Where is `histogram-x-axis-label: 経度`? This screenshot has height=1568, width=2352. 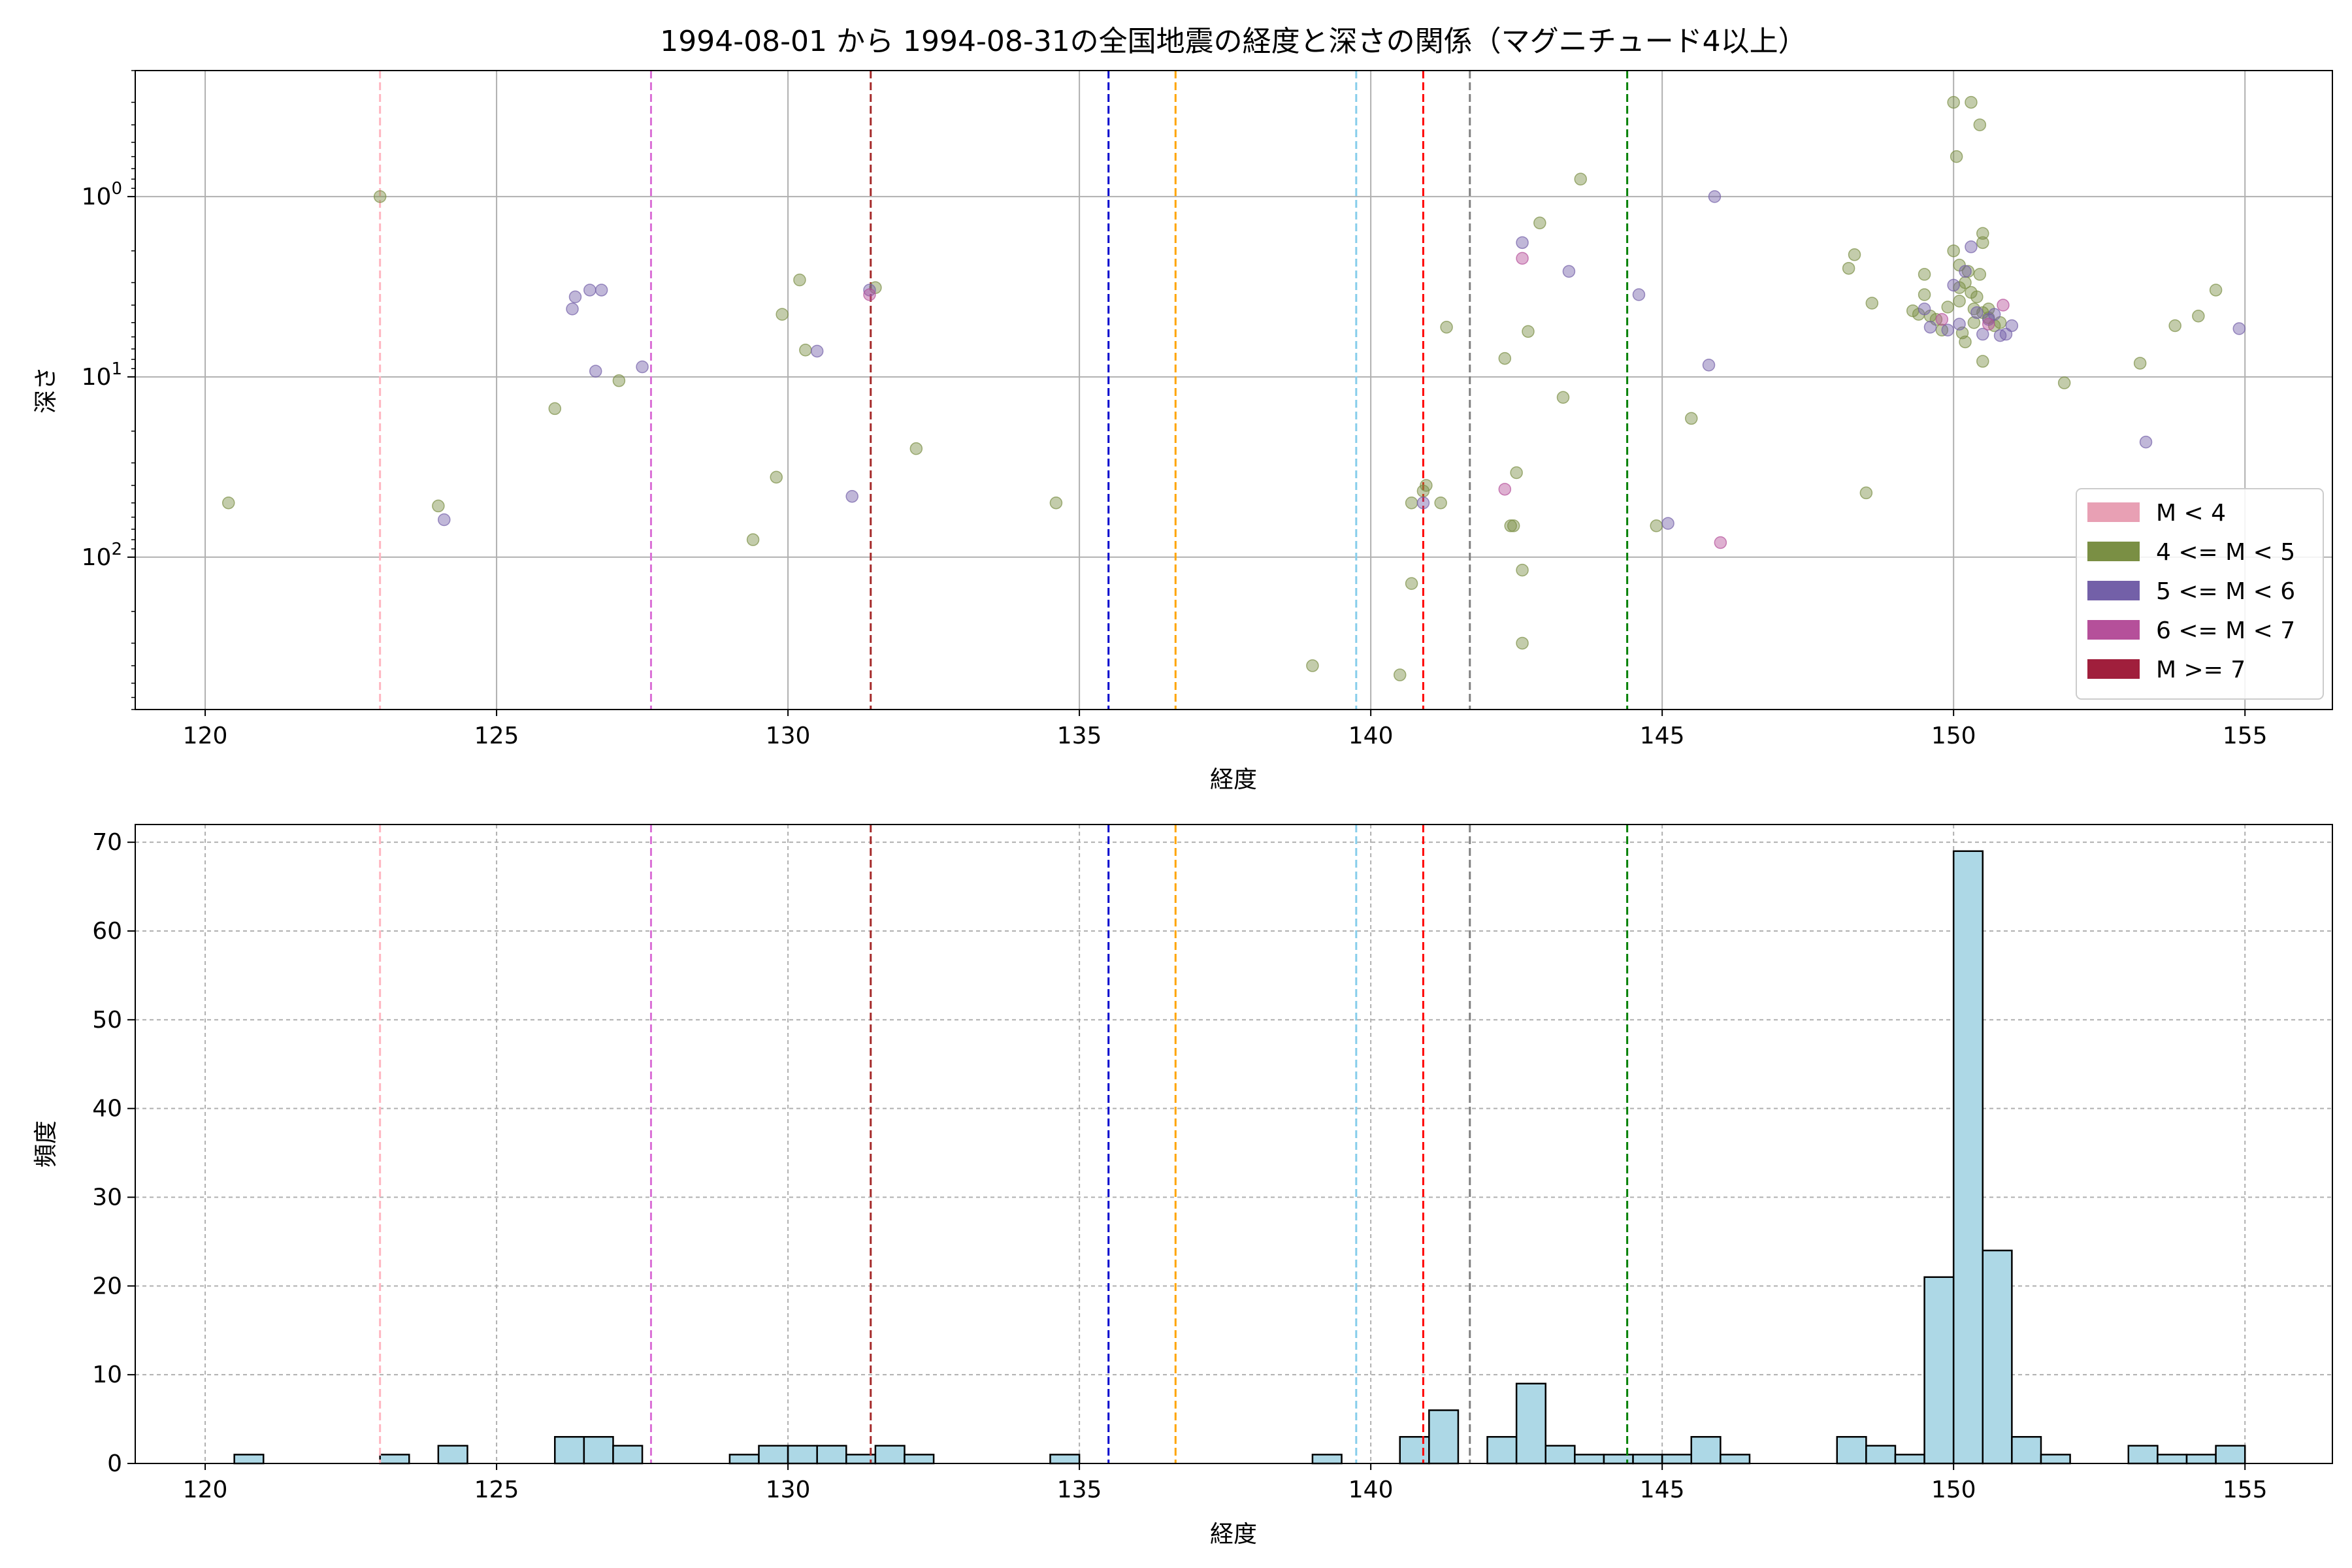
histogram-x-axis-label: 経度 is located at coordinates (1233, 1534).